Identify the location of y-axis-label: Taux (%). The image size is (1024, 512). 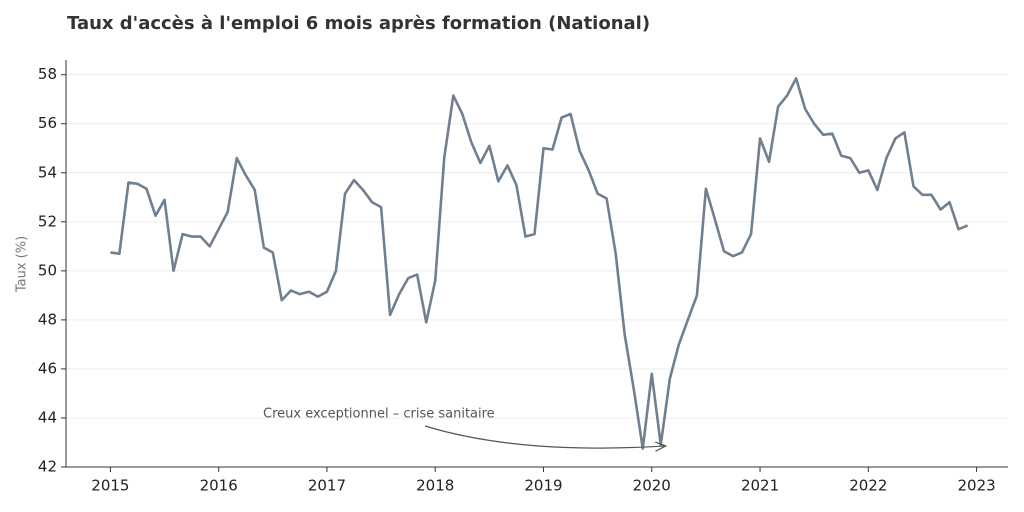
(22, 264).